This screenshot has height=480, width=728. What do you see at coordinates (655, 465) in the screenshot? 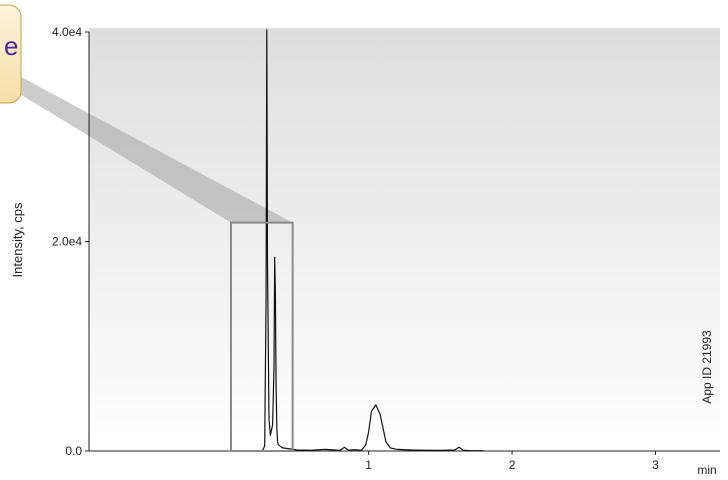
I see `x-tick-label: 3` at bounding box center [655, 465].